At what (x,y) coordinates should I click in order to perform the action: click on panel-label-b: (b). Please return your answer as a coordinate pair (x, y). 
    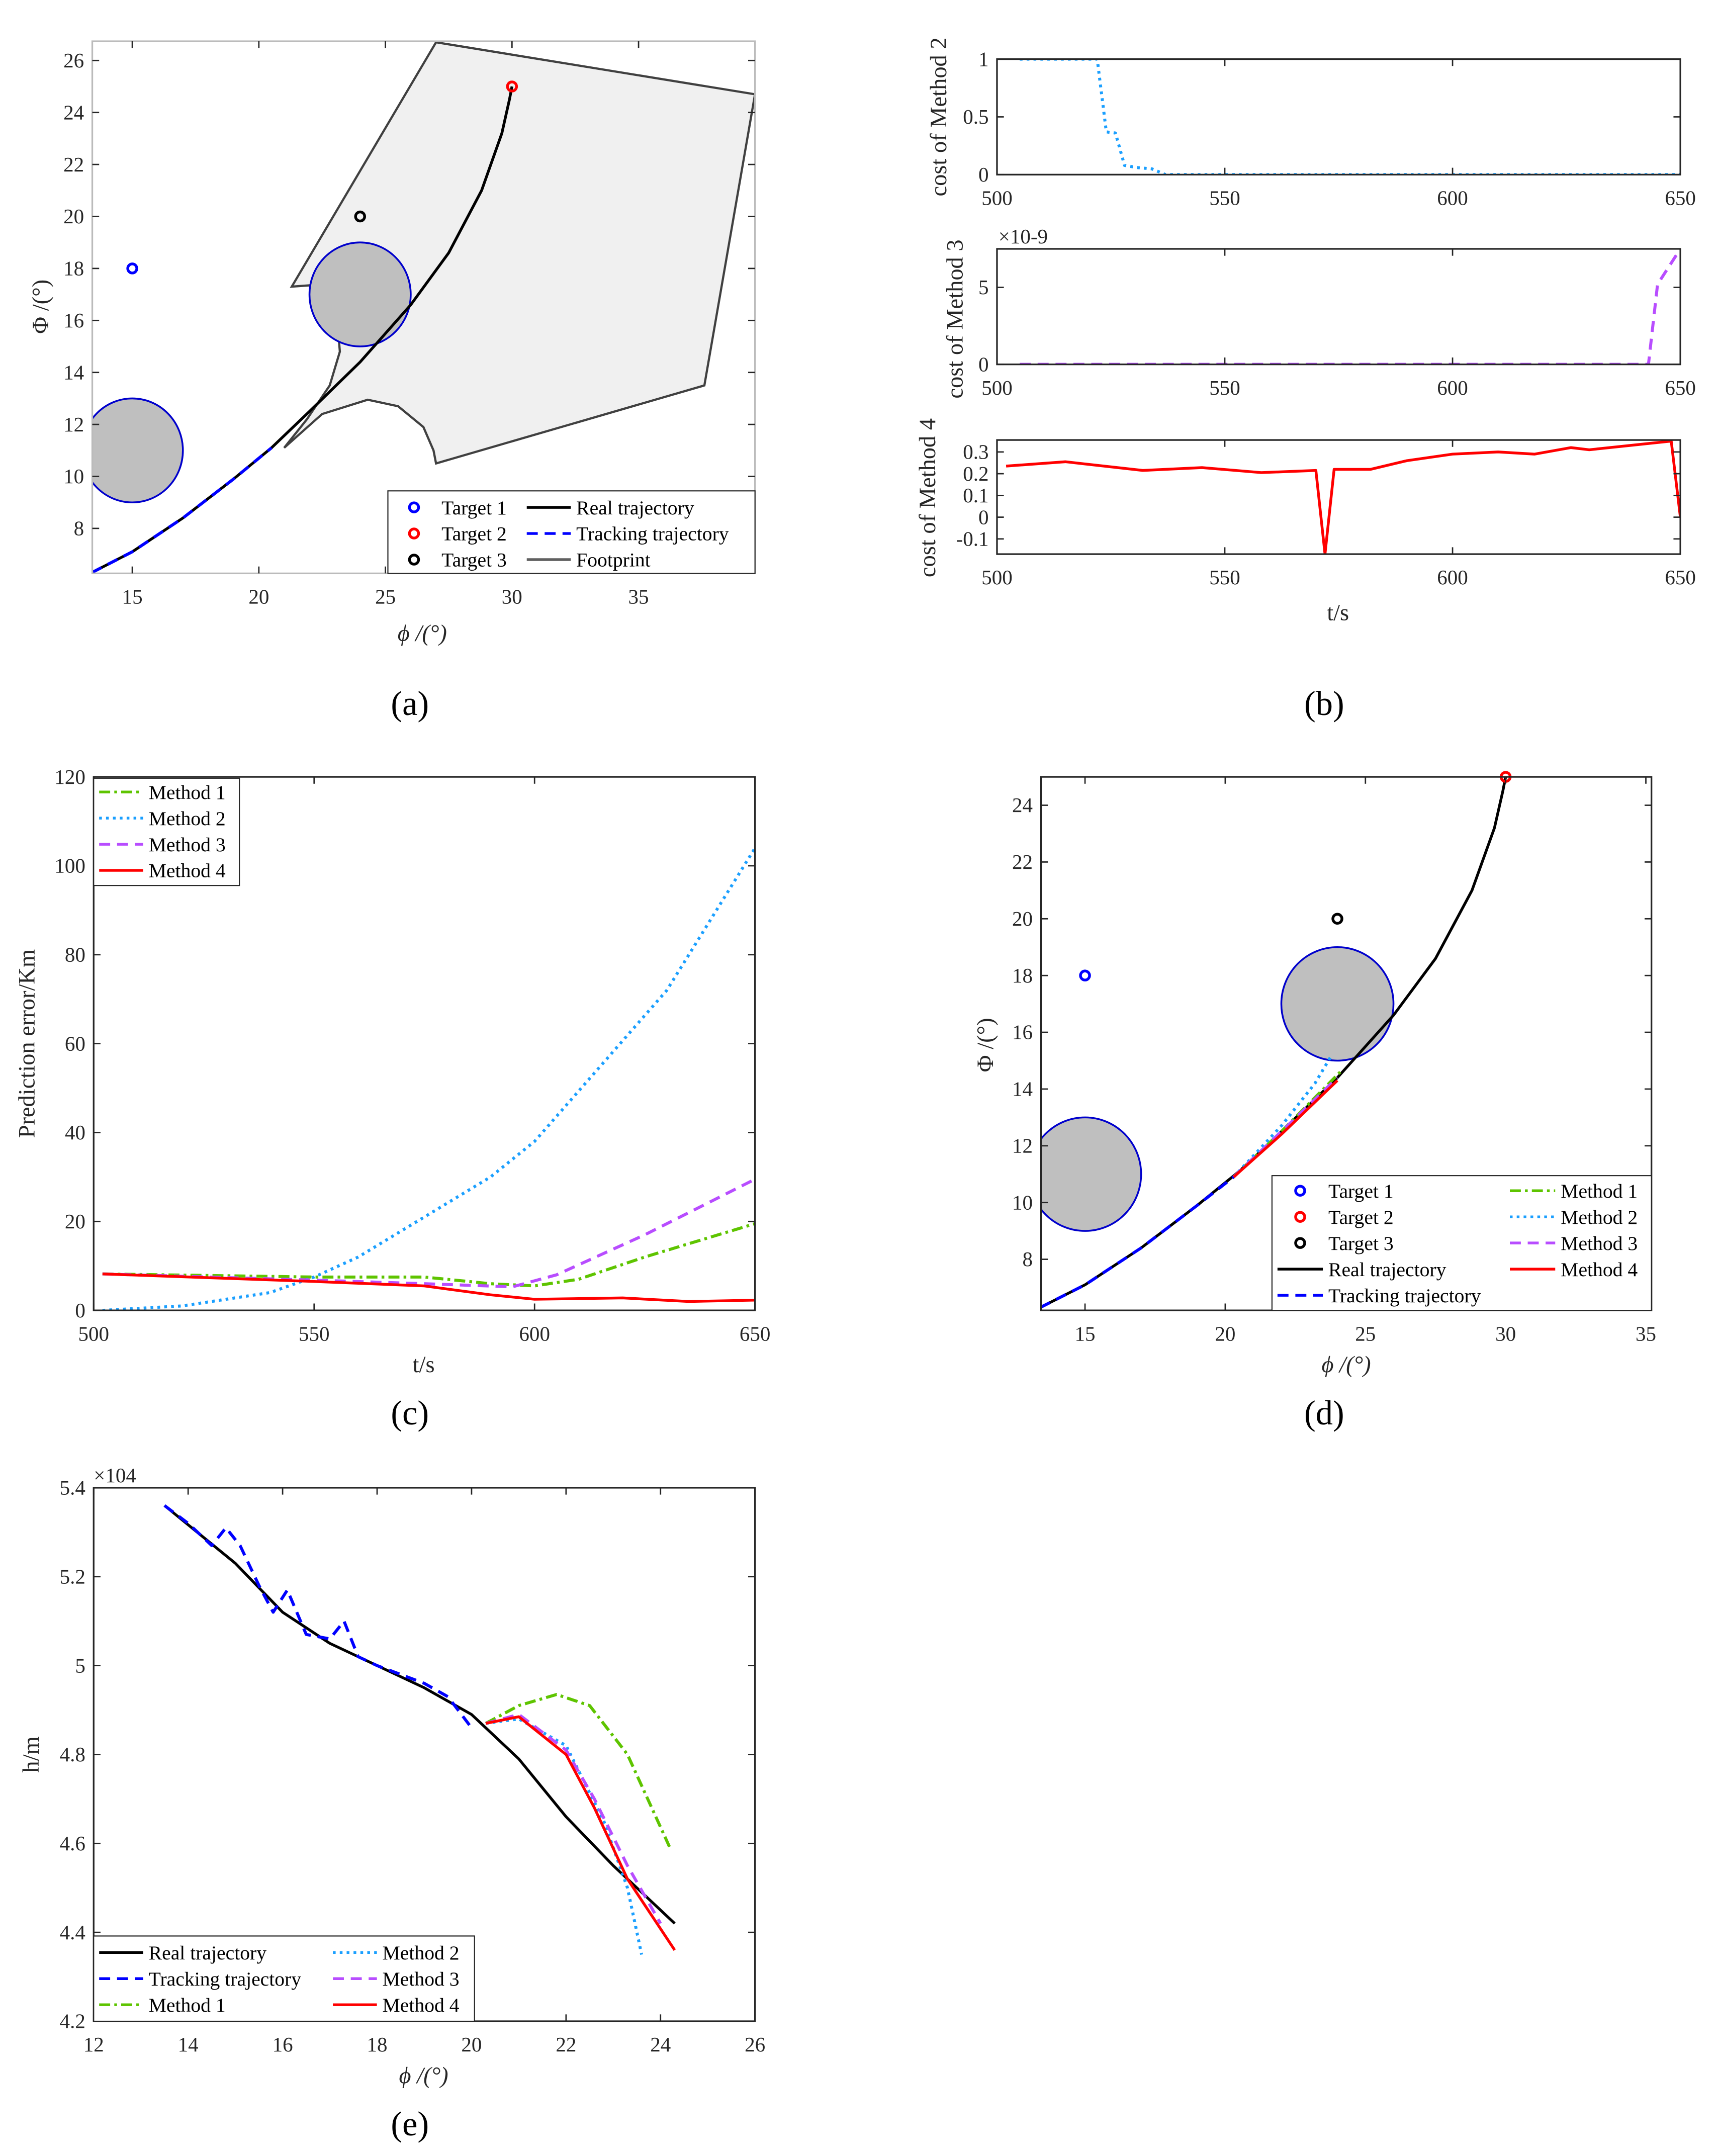
    Looking at the image, I should click on (1324, 704).